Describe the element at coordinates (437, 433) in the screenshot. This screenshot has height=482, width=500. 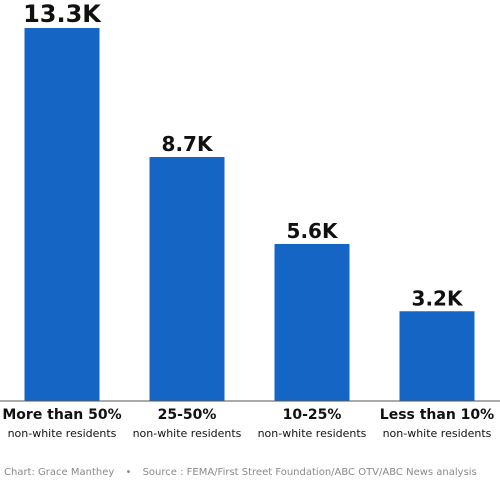
I see `tick-sublabel-4: non-white residents` at that location.